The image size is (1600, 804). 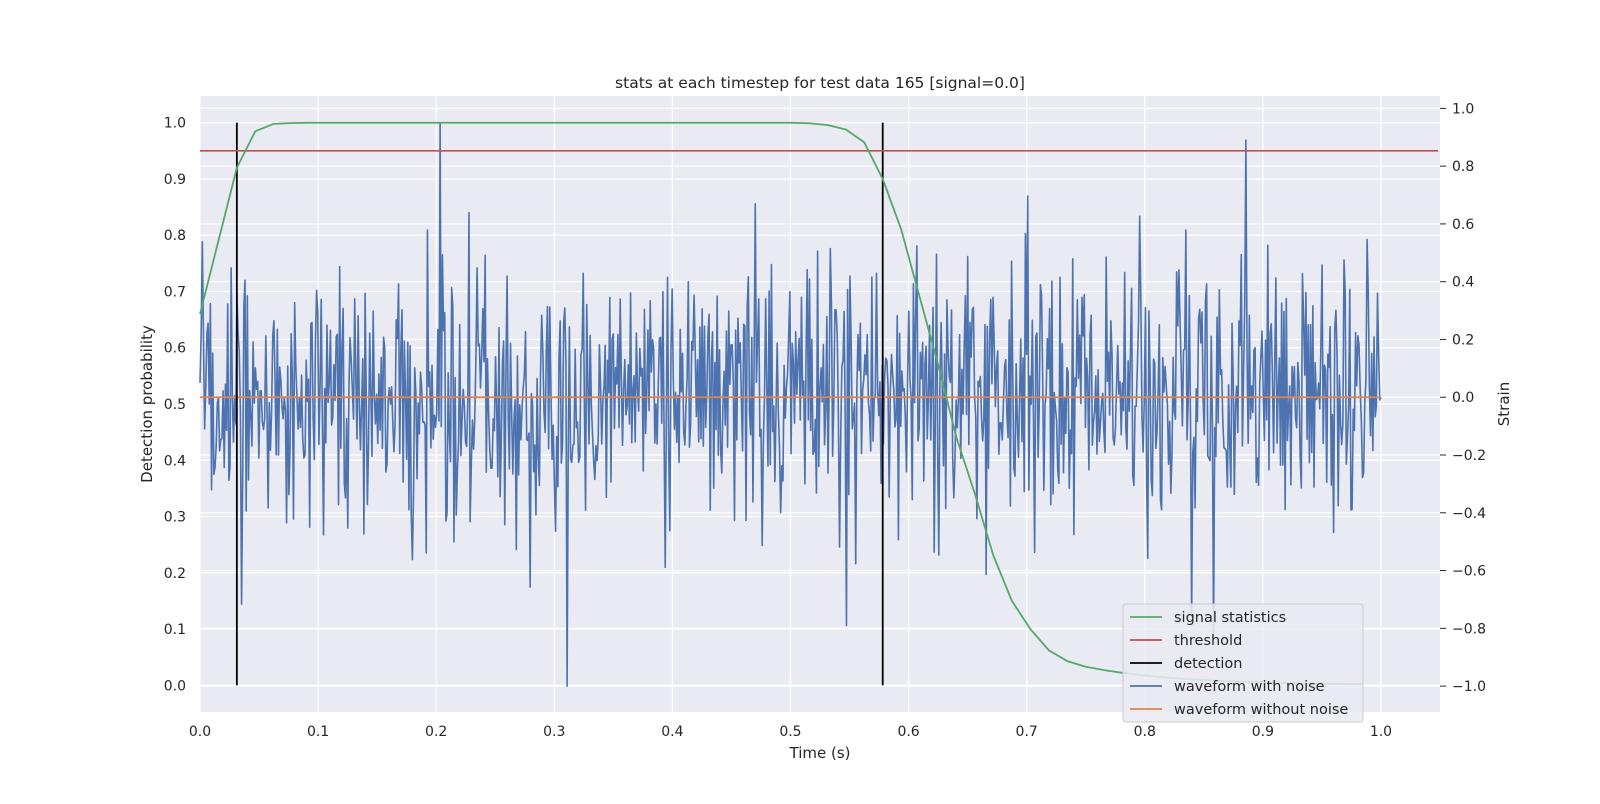 What do you see at coordinates (1504, 404) in the screenshot?
I see `y2-axis-label: Strain` at bounding box center [1504, 404].